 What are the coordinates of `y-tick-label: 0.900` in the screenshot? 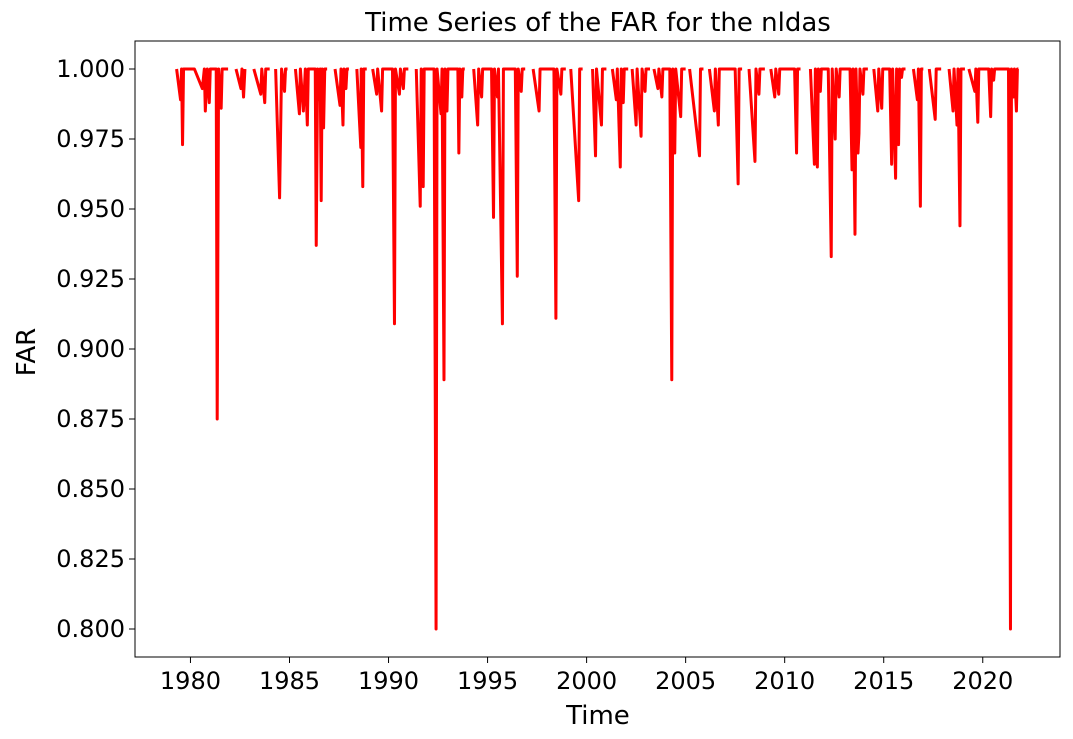 It's located at (90, 349).